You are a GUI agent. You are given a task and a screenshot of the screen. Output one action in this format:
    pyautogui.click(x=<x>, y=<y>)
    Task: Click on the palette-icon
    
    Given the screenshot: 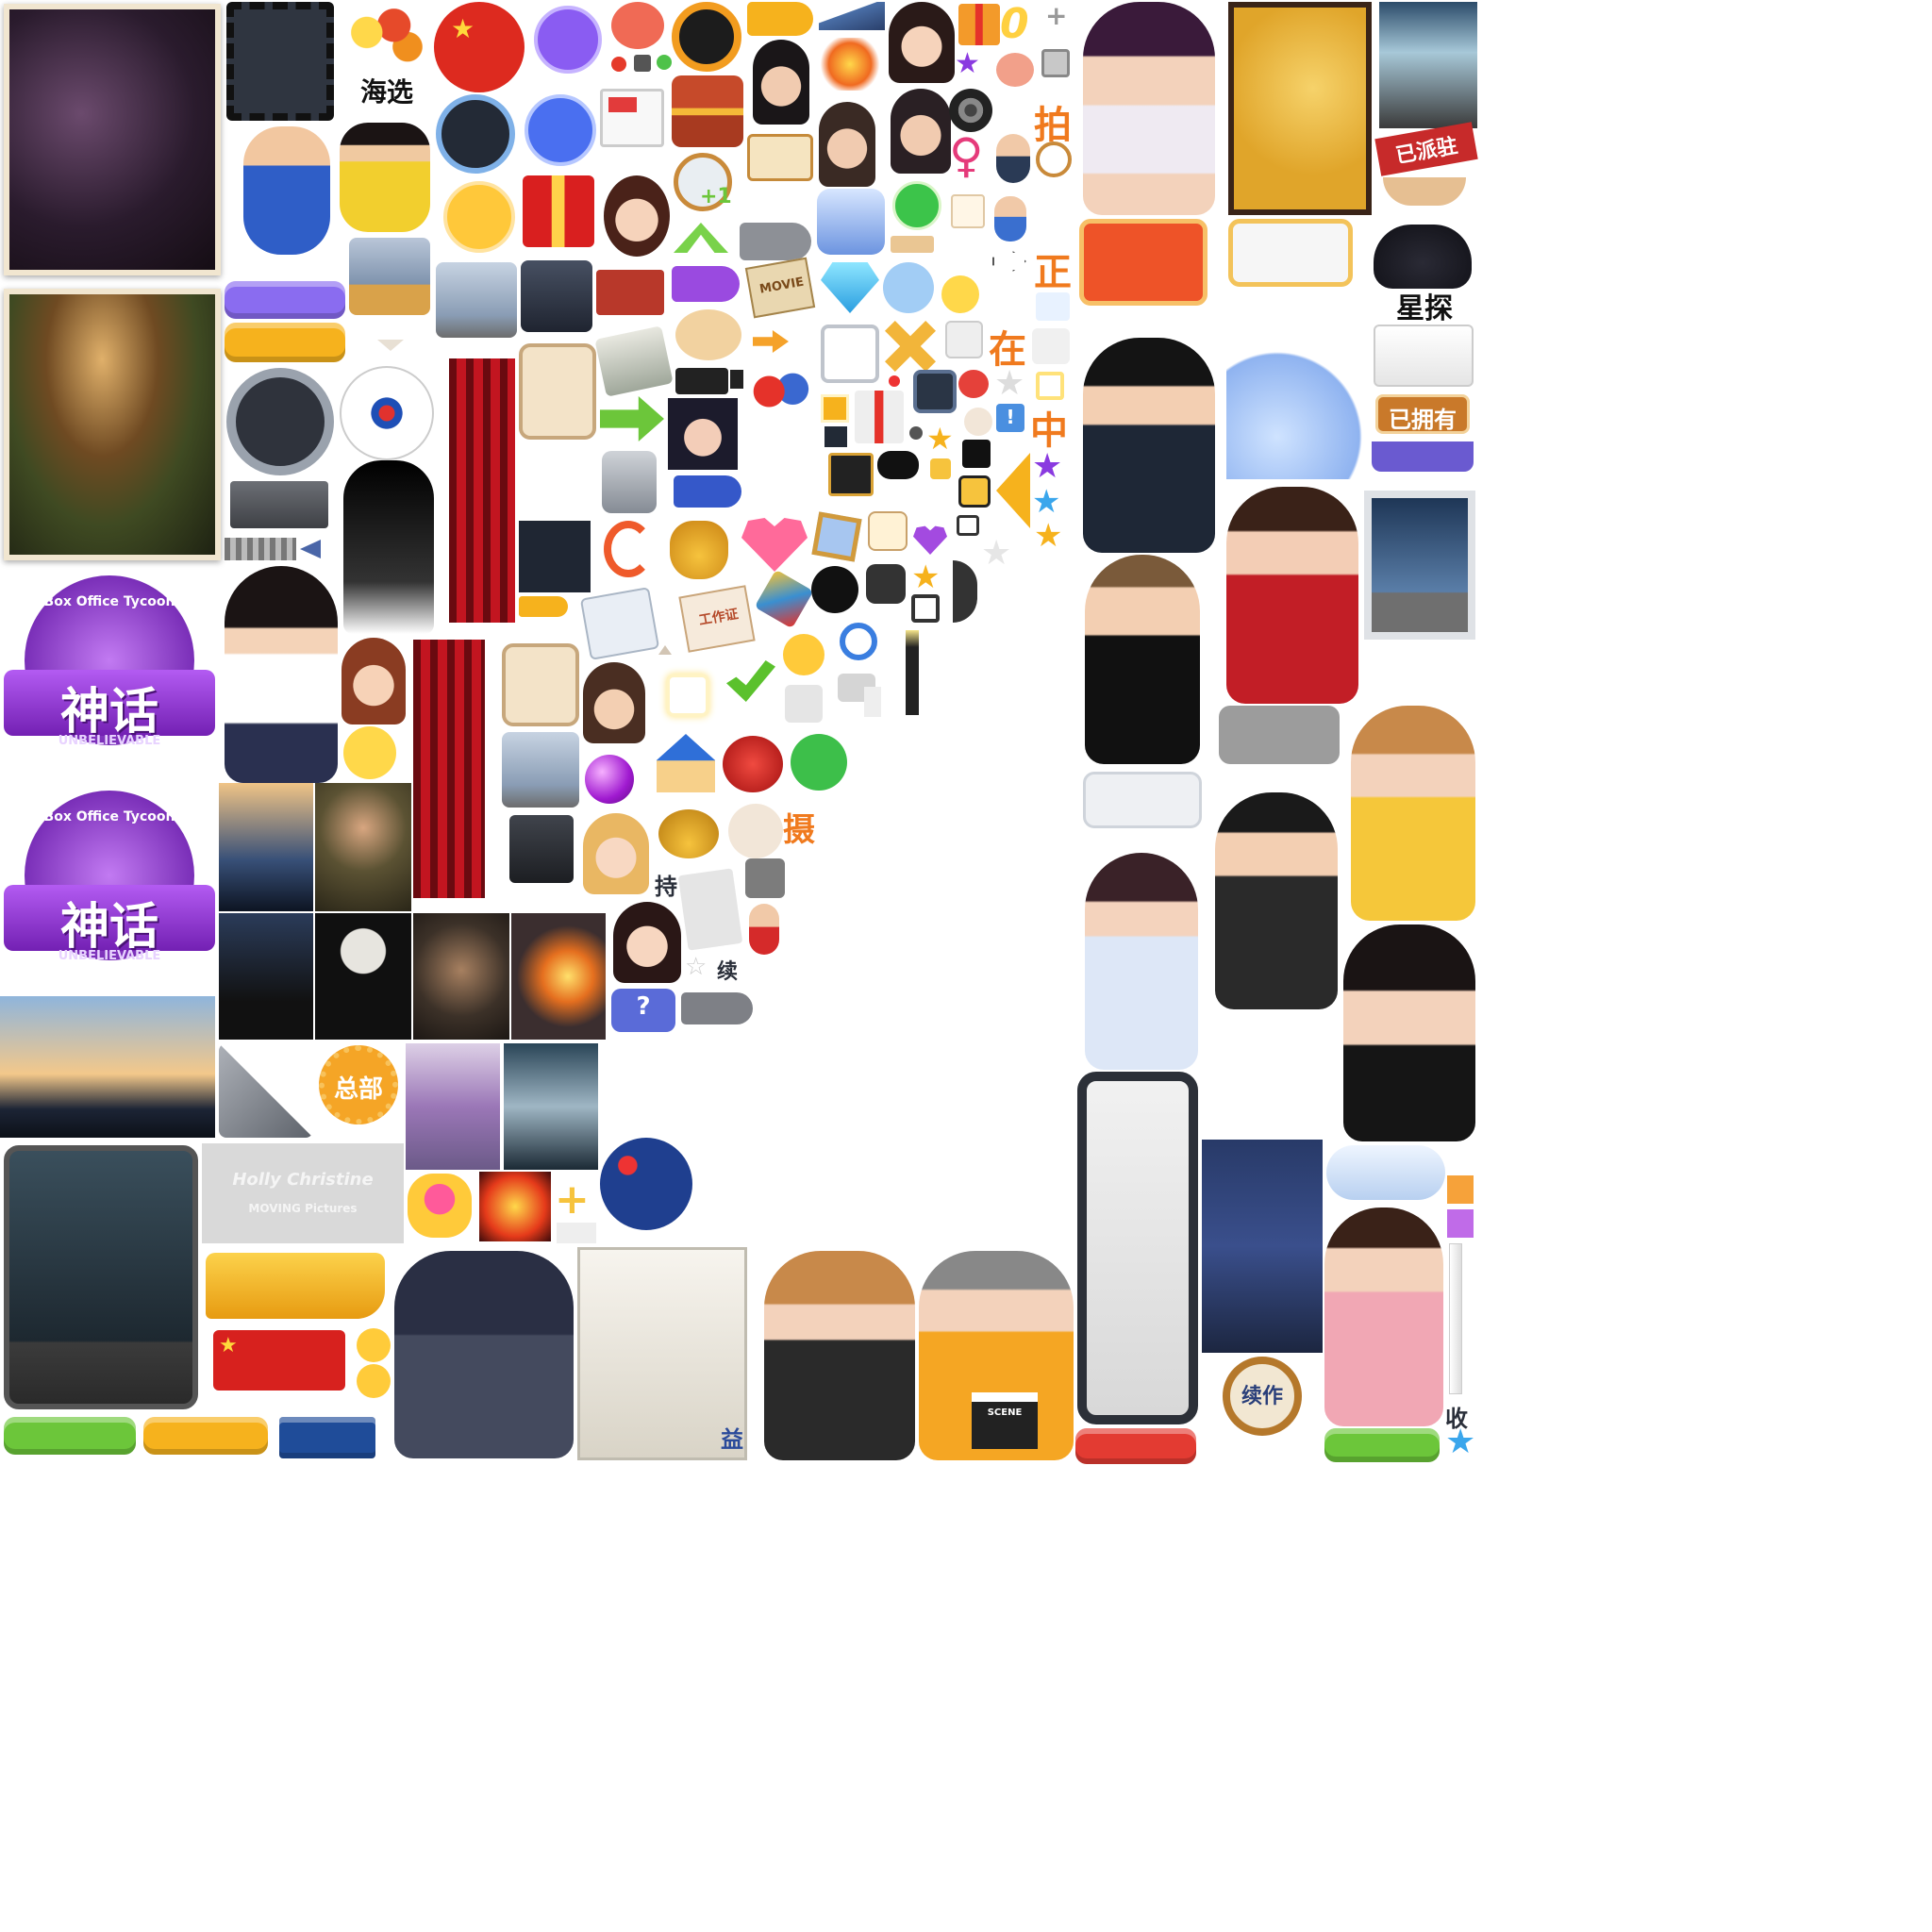 What is the action you would take?
    pyautogui.click(x=708, y=334)
    